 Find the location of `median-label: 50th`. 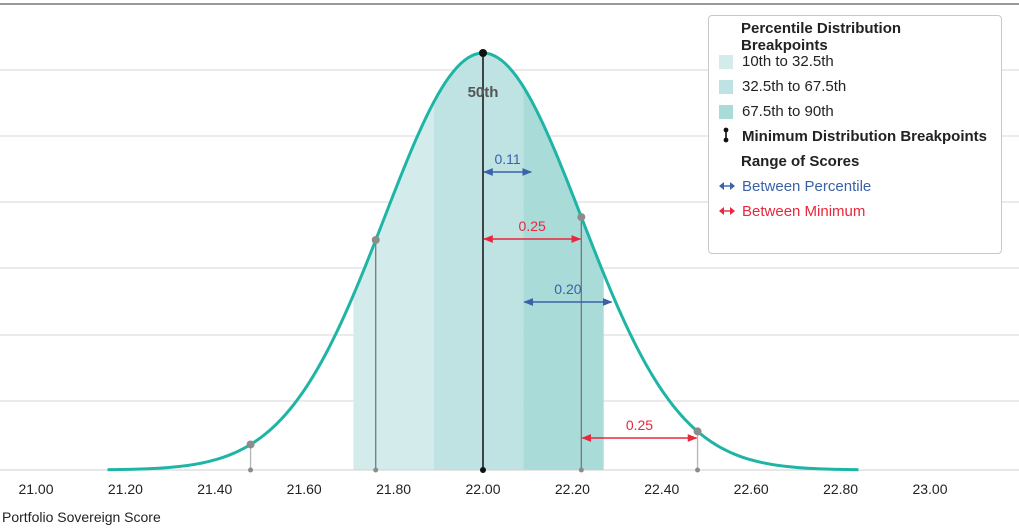

median-label: 50th is located at coordinates (483, 92).